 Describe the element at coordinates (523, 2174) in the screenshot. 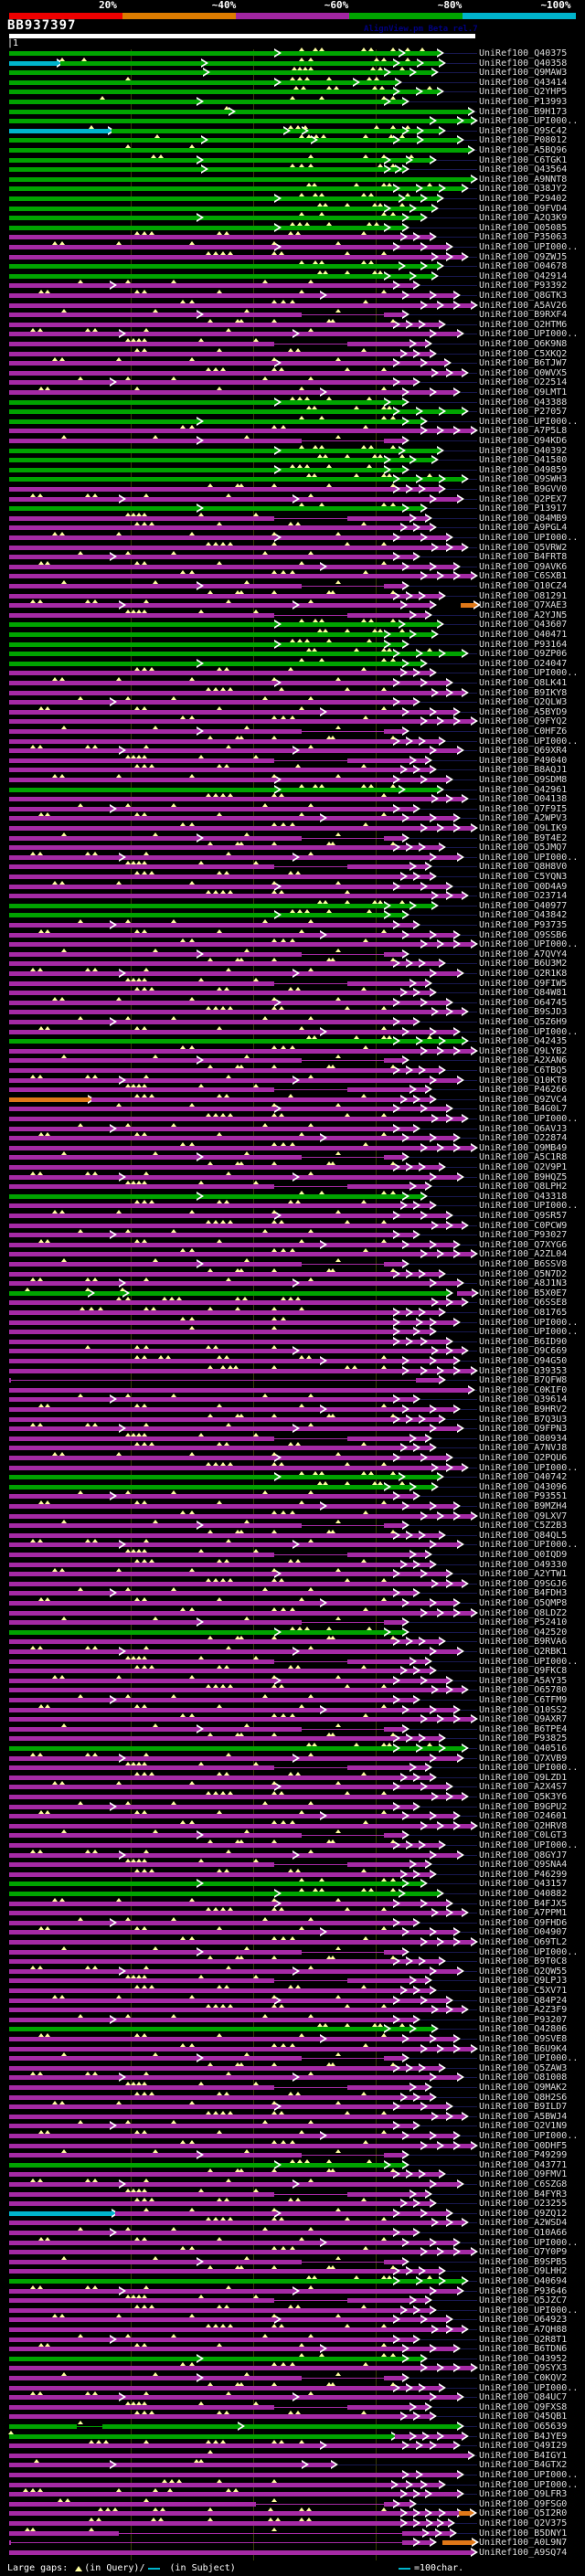

I see `subject-label: UniRef100_Q9FMV1` at that location.